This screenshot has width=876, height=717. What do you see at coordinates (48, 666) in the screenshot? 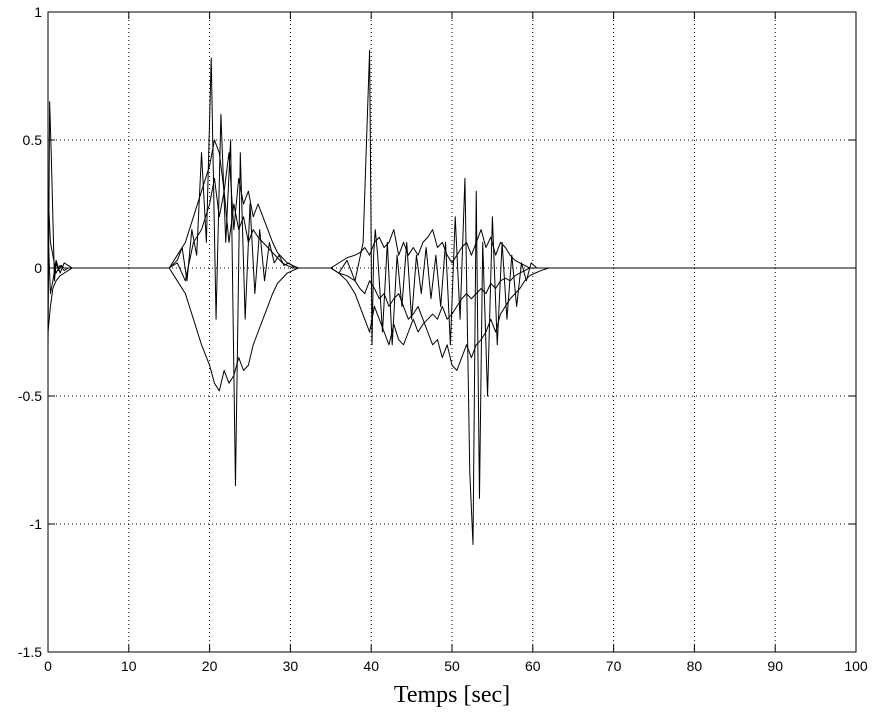
I see `x-tick-label: 0` at bounding box center [48, 666].